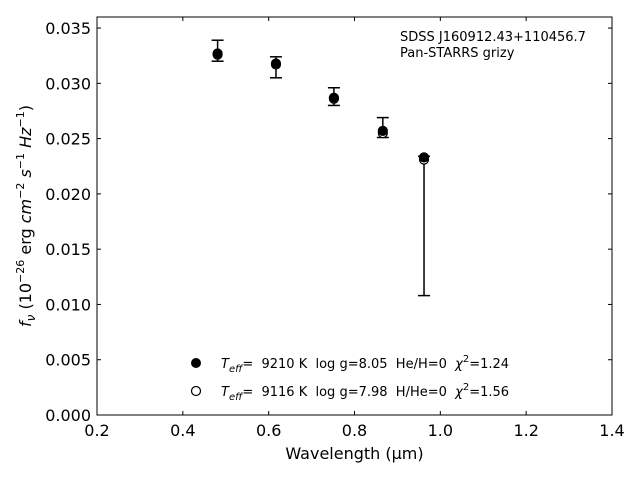 The width and height of the screenshot is (640, 480). Describe the element at coordinates (196, 363) in the screenshot. I see `legend-marker-filled` at that location.